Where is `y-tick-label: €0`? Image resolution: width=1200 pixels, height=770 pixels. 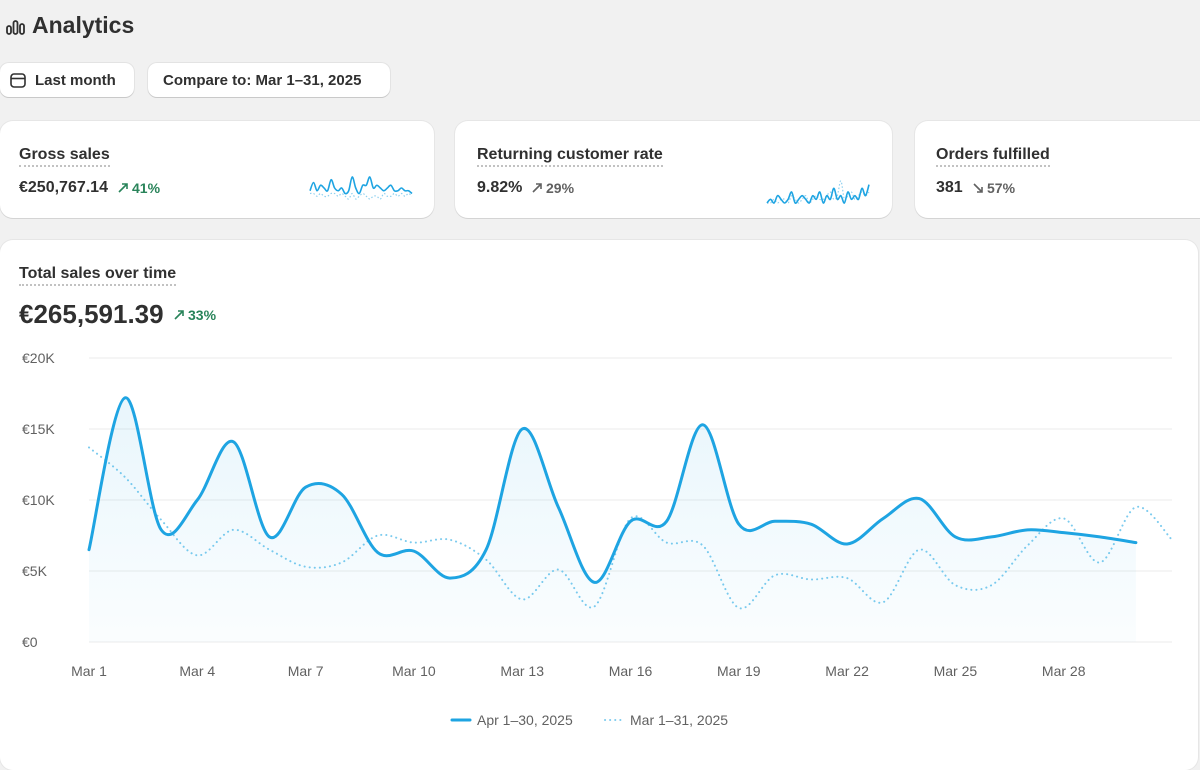 y-tick-label: €0 is located at coordinates (30, 642).